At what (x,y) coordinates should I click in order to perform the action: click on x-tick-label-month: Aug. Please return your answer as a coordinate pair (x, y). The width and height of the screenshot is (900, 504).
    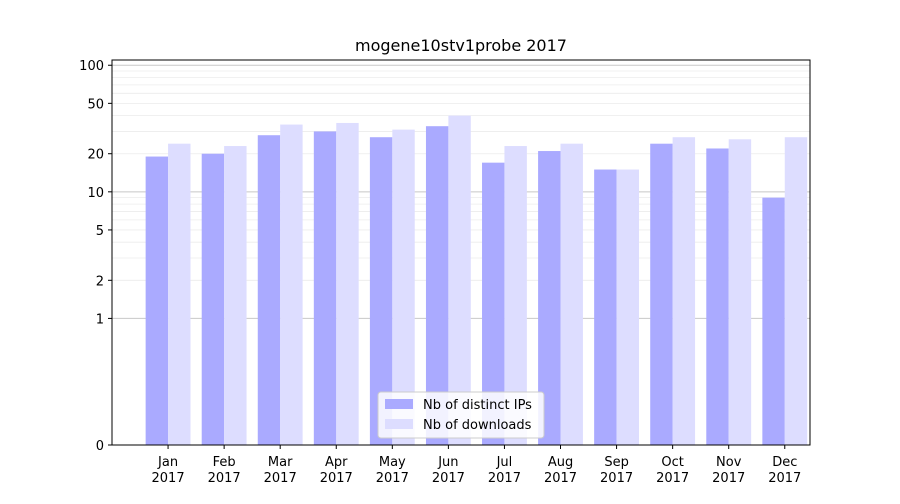
    Looking at the image, I should click on (560, 462).